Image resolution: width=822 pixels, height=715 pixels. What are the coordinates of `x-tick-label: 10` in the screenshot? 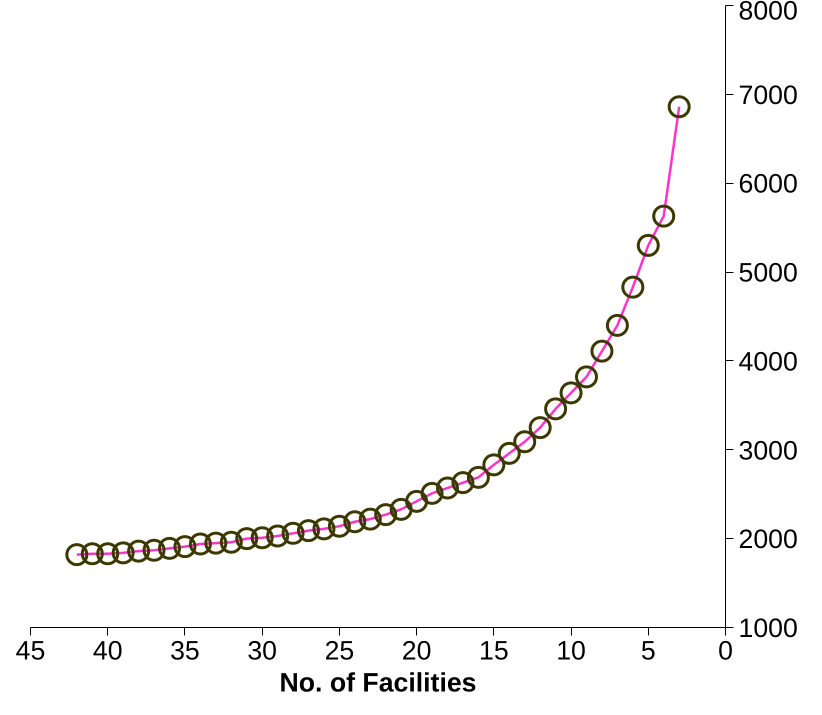 It's located at (571, 651).